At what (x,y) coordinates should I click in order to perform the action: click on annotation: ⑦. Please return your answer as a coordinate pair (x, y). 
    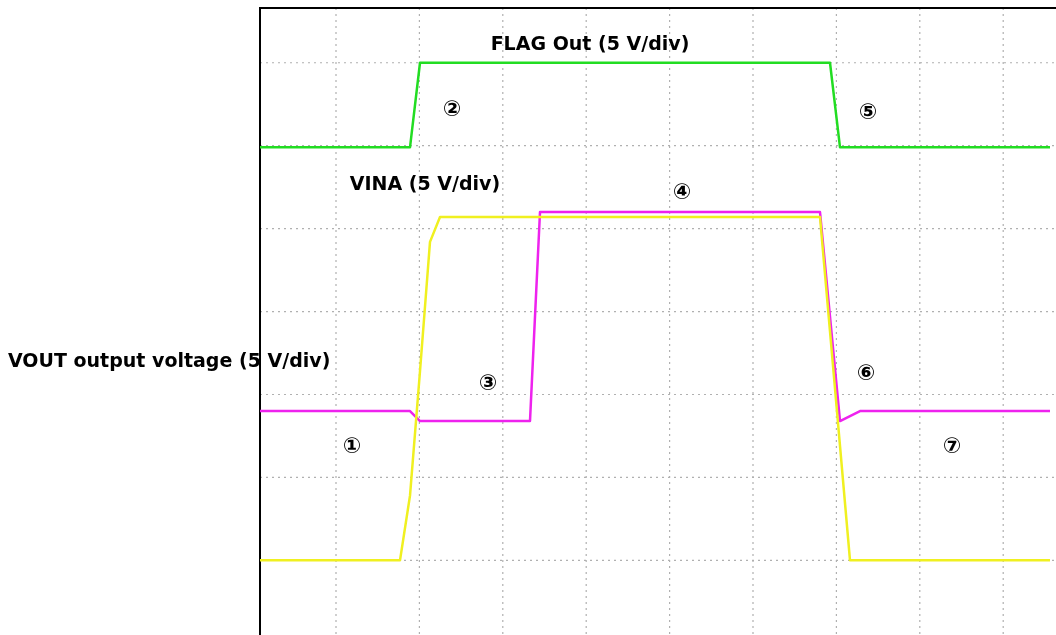
    Looking at the image, I should click on (952, 445).